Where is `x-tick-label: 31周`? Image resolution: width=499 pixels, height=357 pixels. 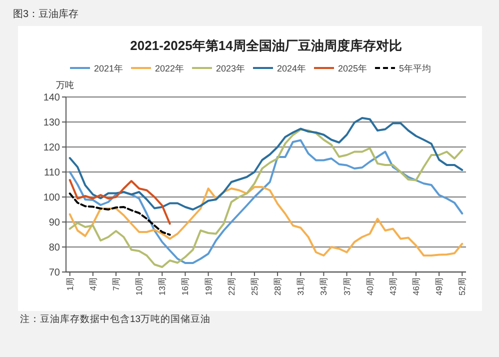
x-tick-label: 31周 is located at coordinates (301, 286).